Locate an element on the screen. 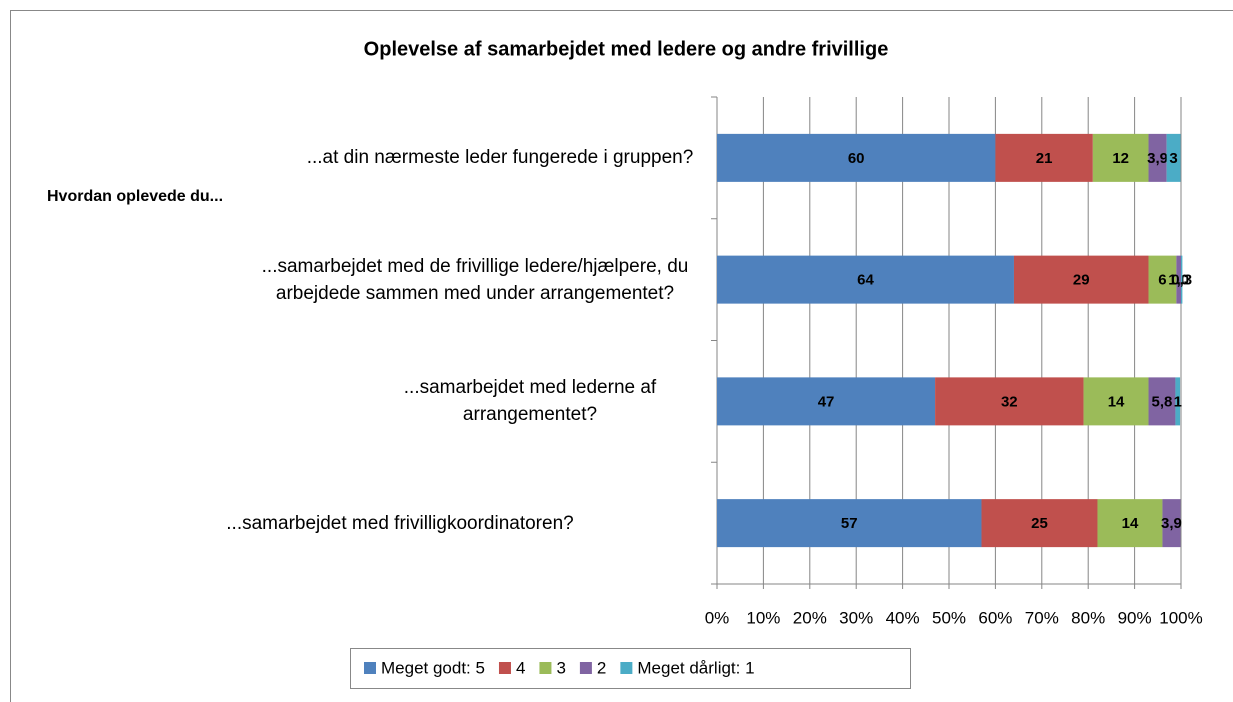 The width and height of the screenshot is (1233, 702). x-tick-label: 60% is located at coordinates (995, 617).